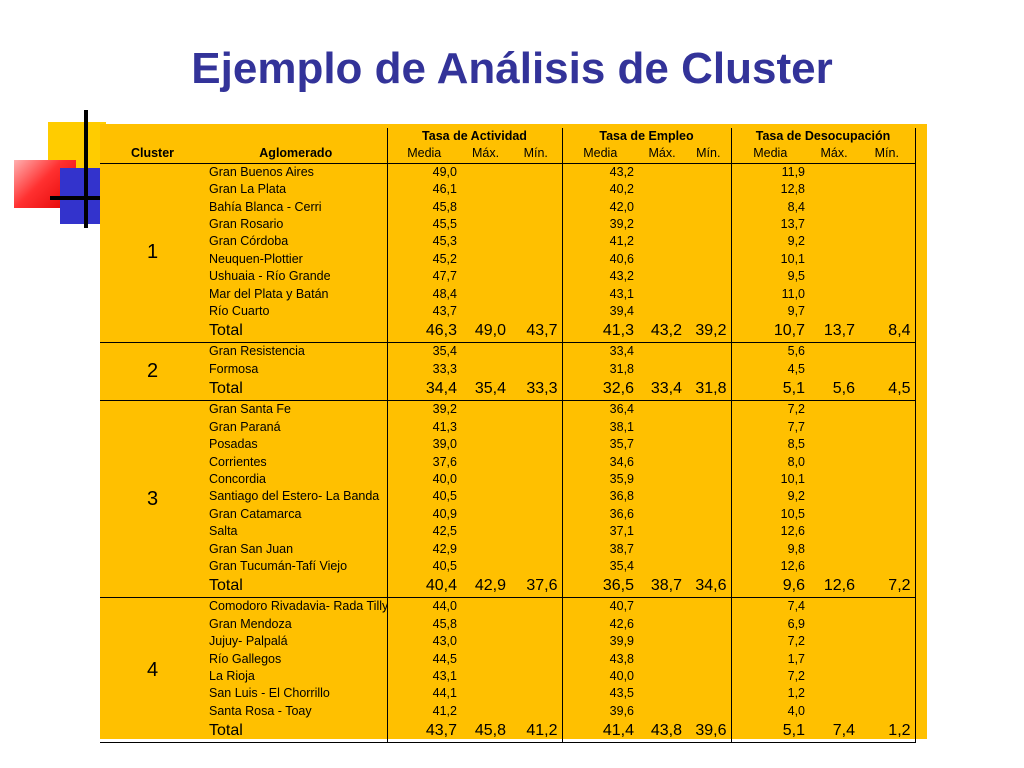 The width and height of the screenshot is (1024, 768). Describe the element at coordinates (423, 549) in the screenshot. I see `actividad-media: 42,9` at that location.